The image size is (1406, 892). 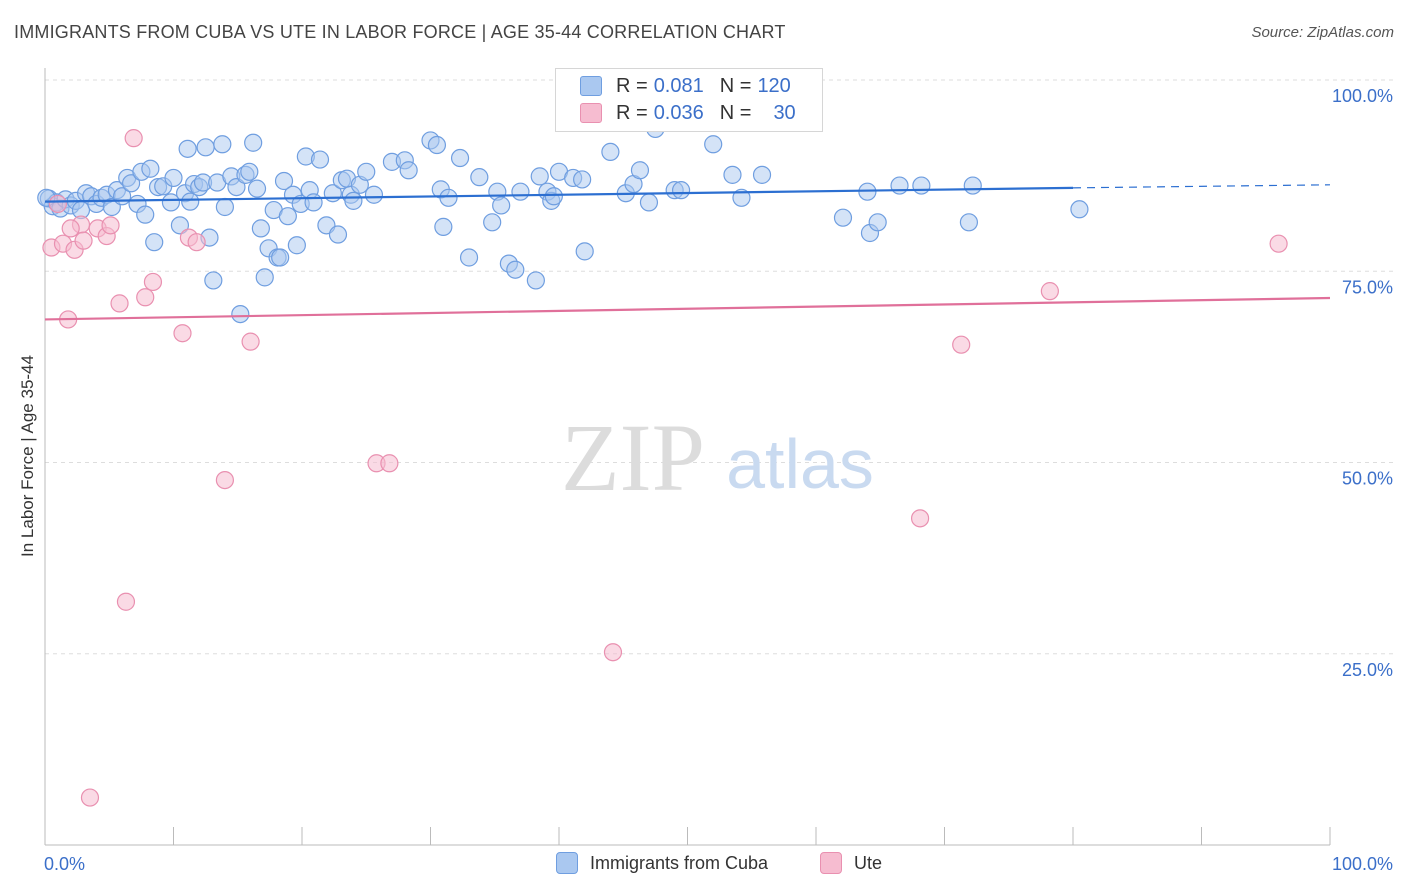 What do you see at coordinates (800, 464) in the screenshot?
I see `watermark-atlas: atlas` at bounding box center [800, 464].